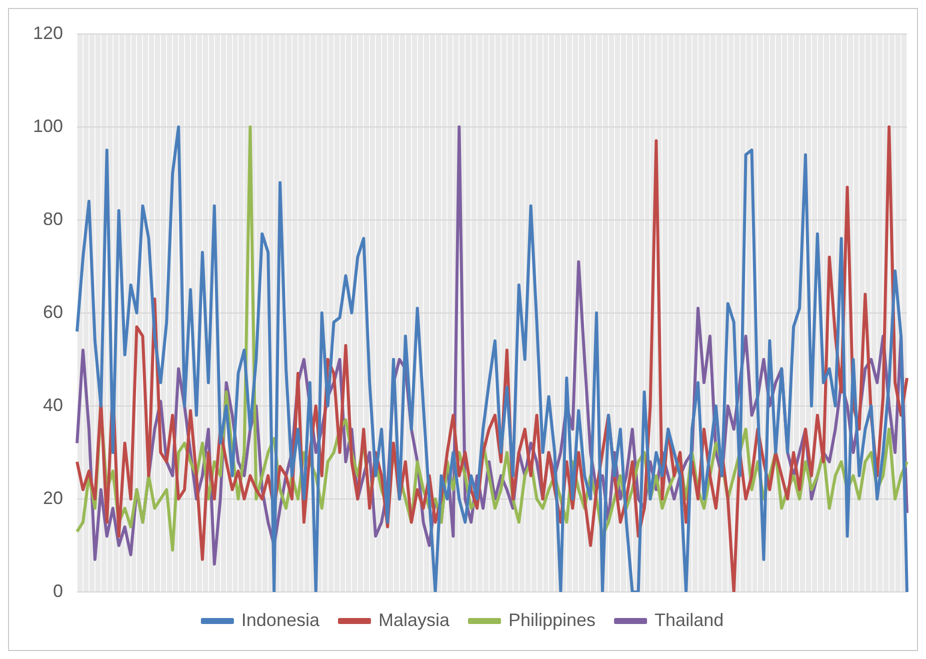 The width and height of the screenshot is (926, 659). What do you see at coordinates (53, 218) in the screenshot?
I see `y-tick-label: 80` at bounding box center [53, 218].